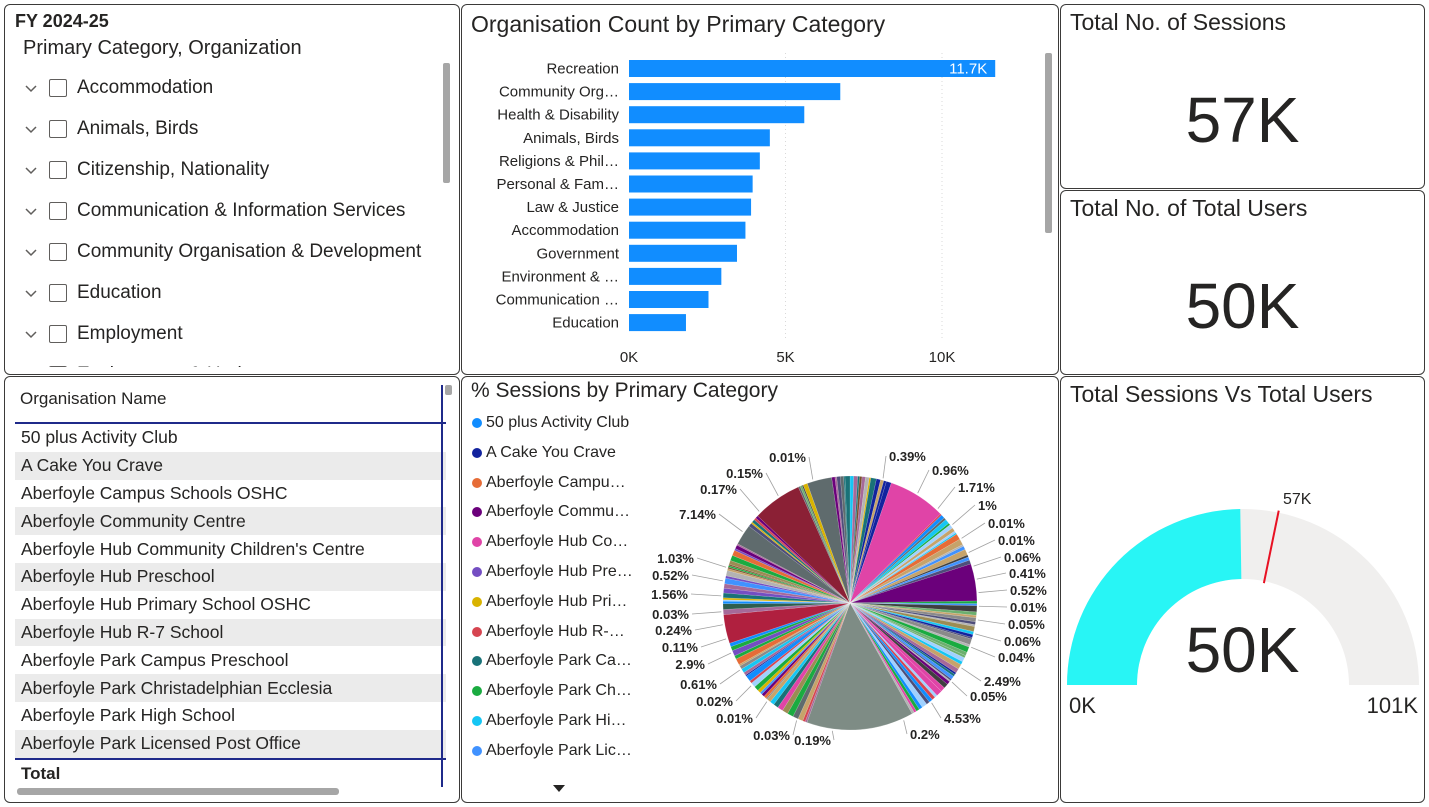 The image size is (1429, 807). Describe the element at coordinates (178, 791) in the screenshot. I see `table-horizontal-scrollbar` at that location.